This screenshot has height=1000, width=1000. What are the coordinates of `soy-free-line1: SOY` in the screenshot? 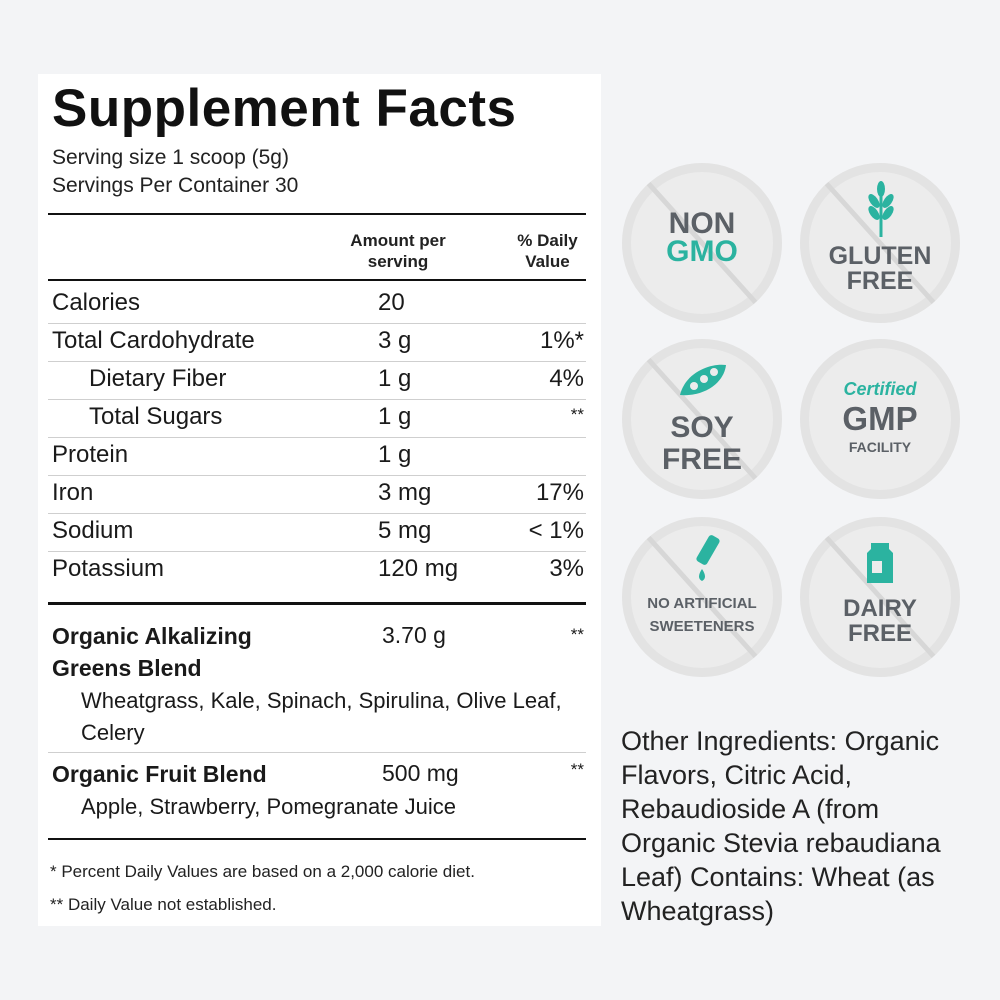 It's located at (702, 427).